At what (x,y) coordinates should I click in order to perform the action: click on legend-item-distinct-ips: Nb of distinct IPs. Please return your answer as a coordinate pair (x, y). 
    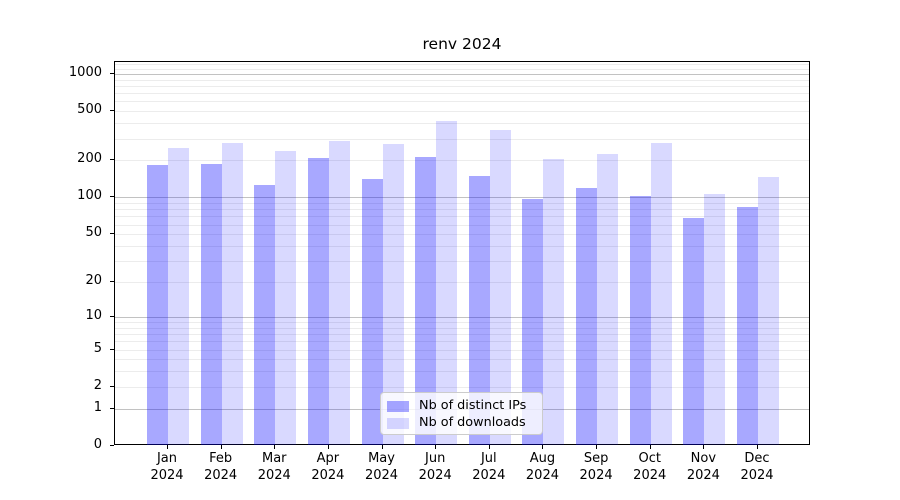
    Looking at the image, I should click on (464, 406).